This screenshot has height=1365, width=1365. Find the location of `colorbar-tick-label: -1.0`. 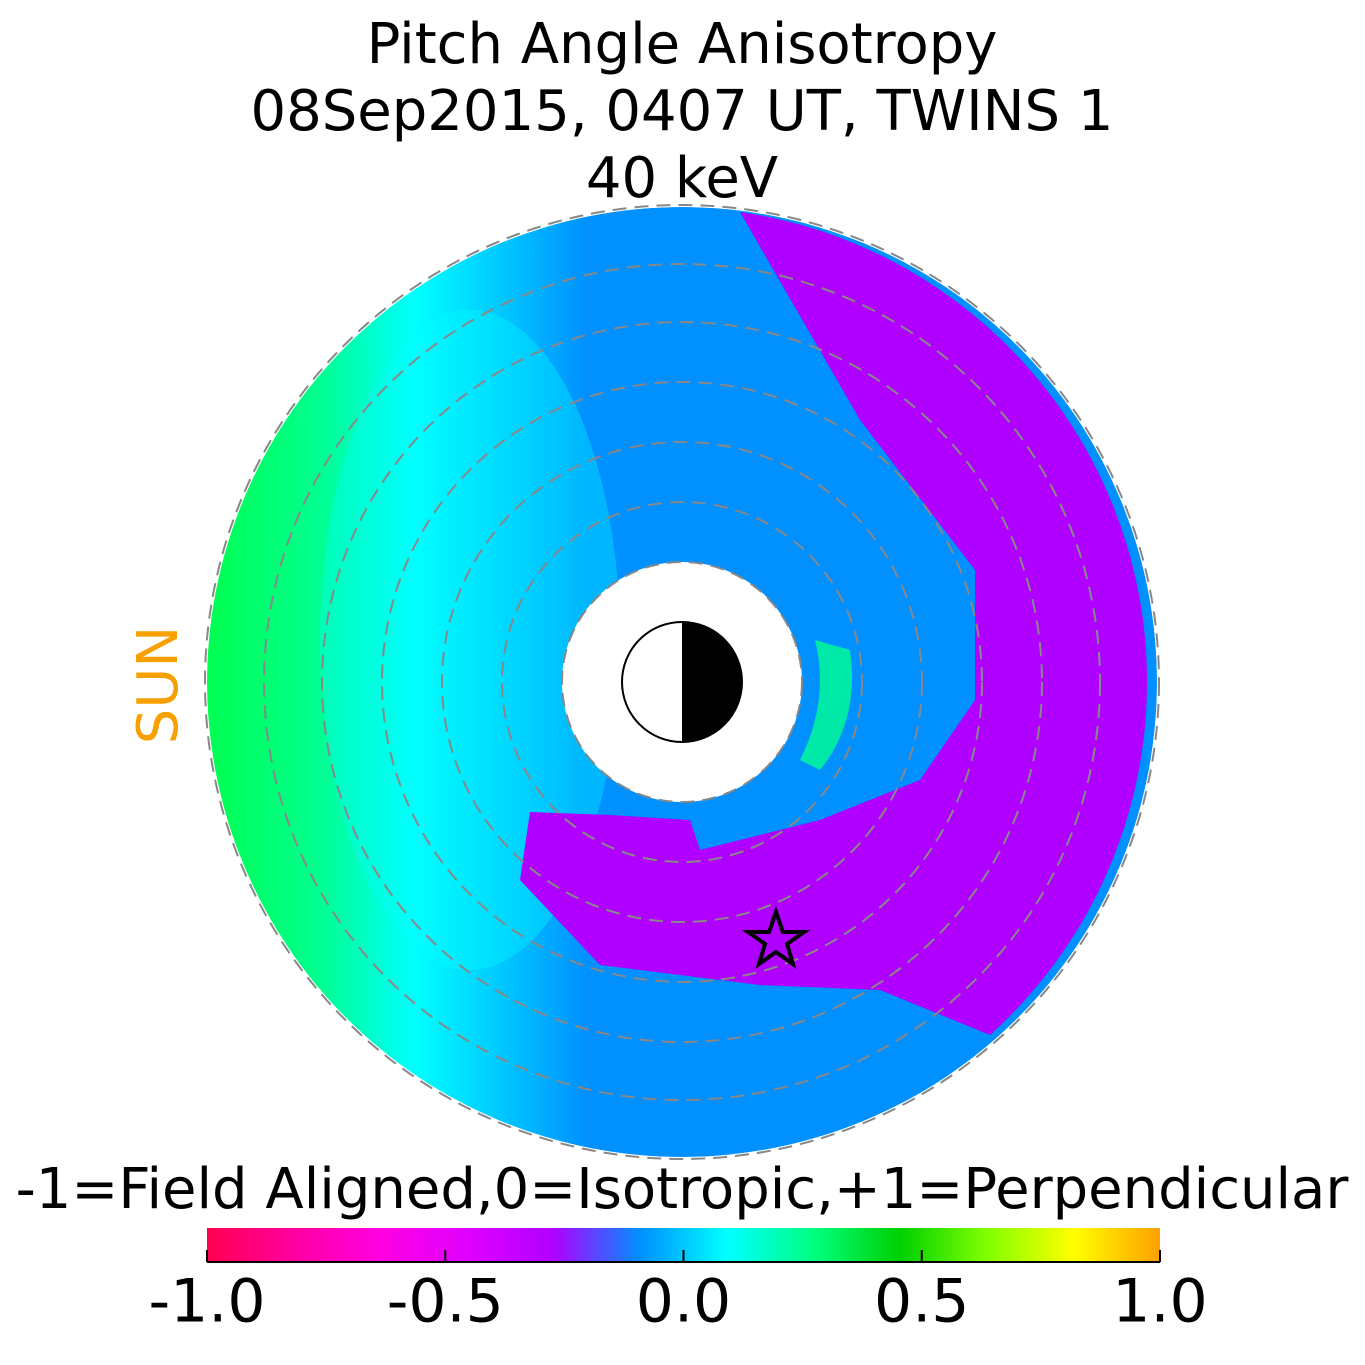

colorbar-tick-label: -1.0 is located at coordinates (206, 1302).